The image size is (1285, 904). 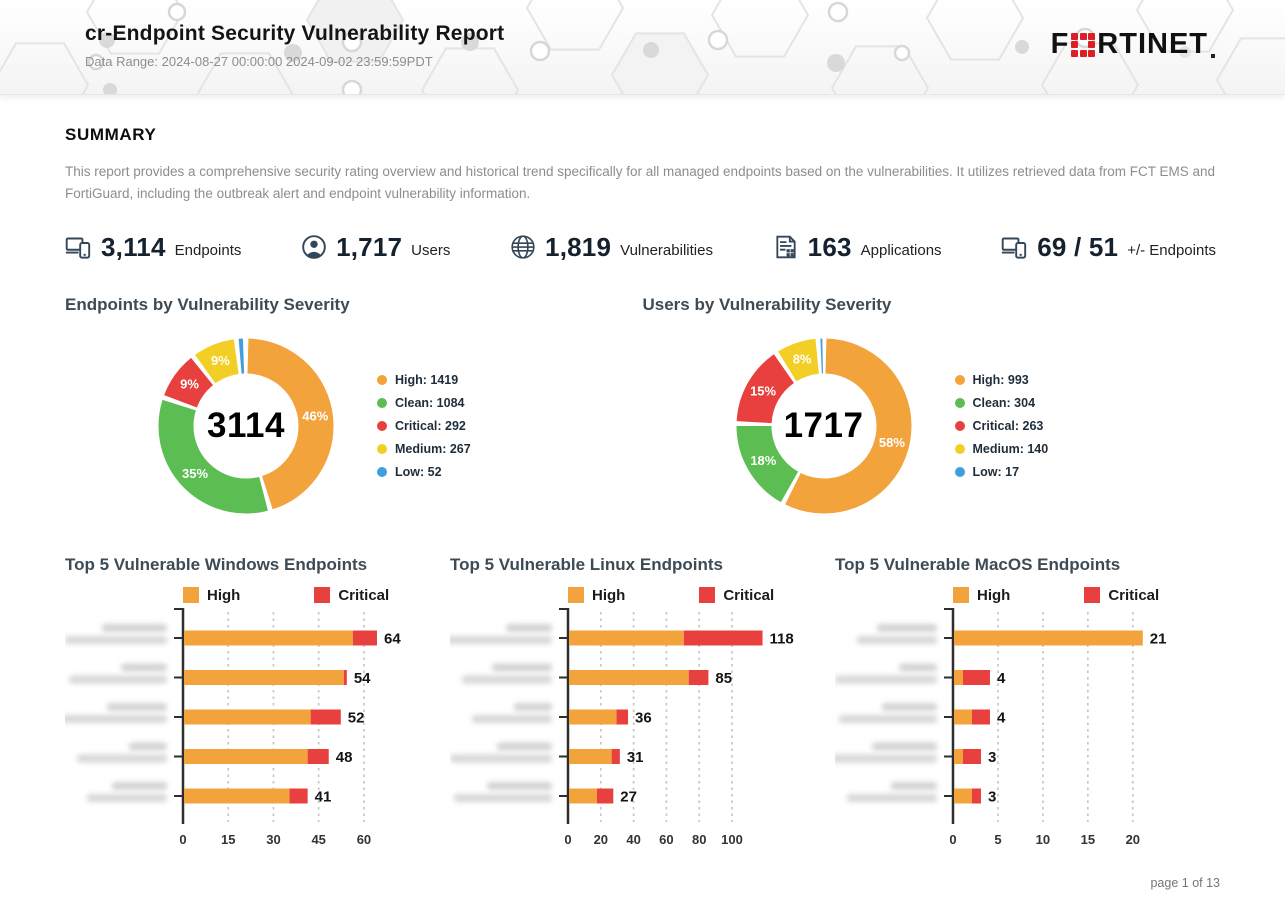 I want to click on stat-value: 163, so click(x=829, y=246).